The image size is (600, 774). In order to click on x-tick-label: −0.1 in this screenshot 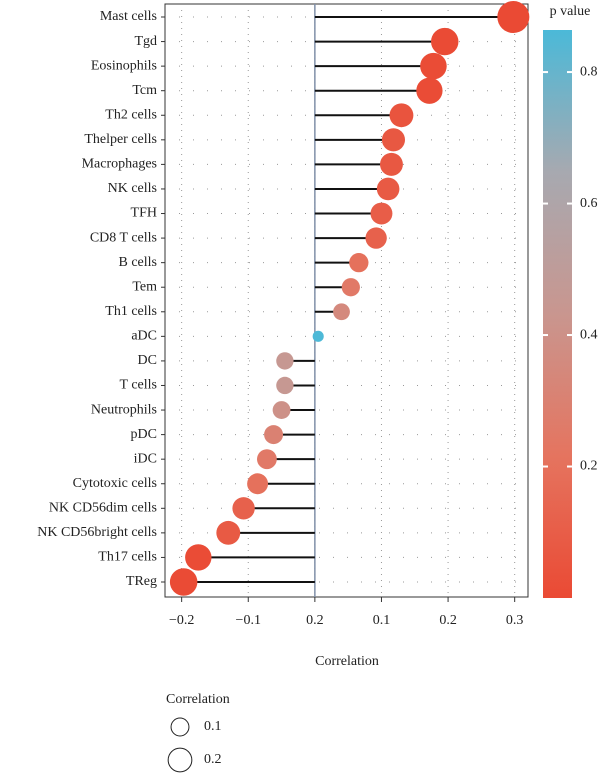, I will do `click(248, 620)`.